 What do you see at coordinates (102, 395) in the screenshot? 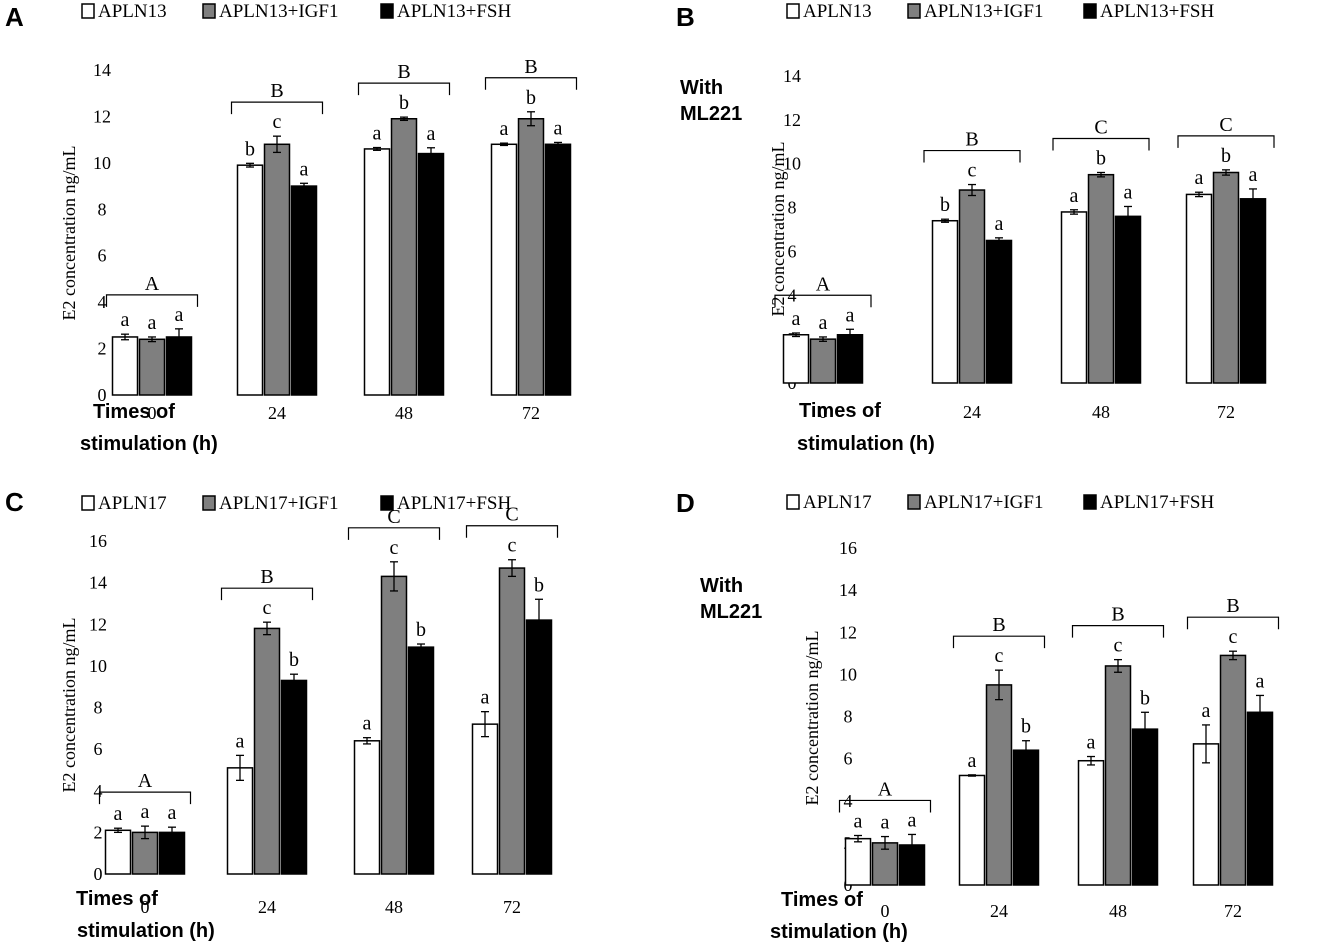
I see `y-tick-label: 0` at bounding box center [102, 395].